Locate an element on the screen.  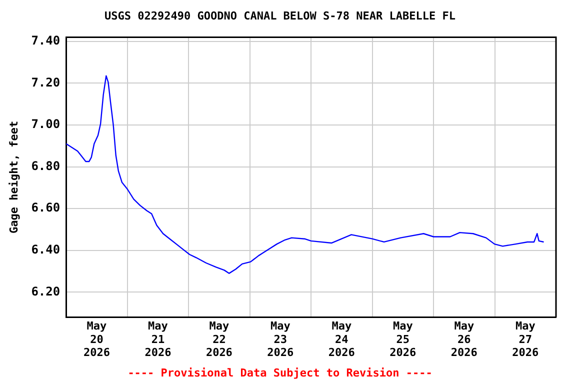
y-tick-label: 6.20 is located at coordinates (45, 291).